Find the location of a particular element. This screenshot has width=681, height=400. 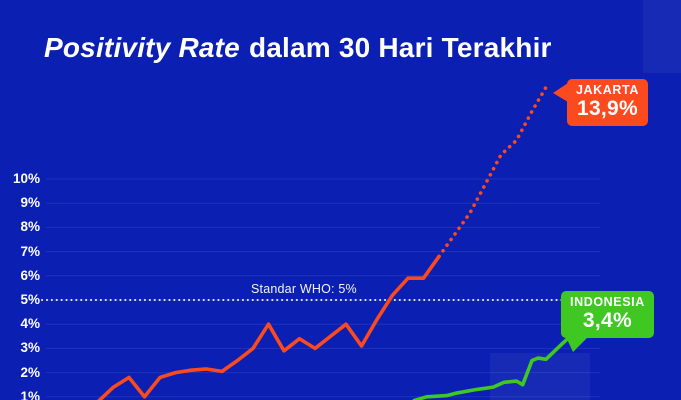

indonesia-line is located at coordinates (491, 368).